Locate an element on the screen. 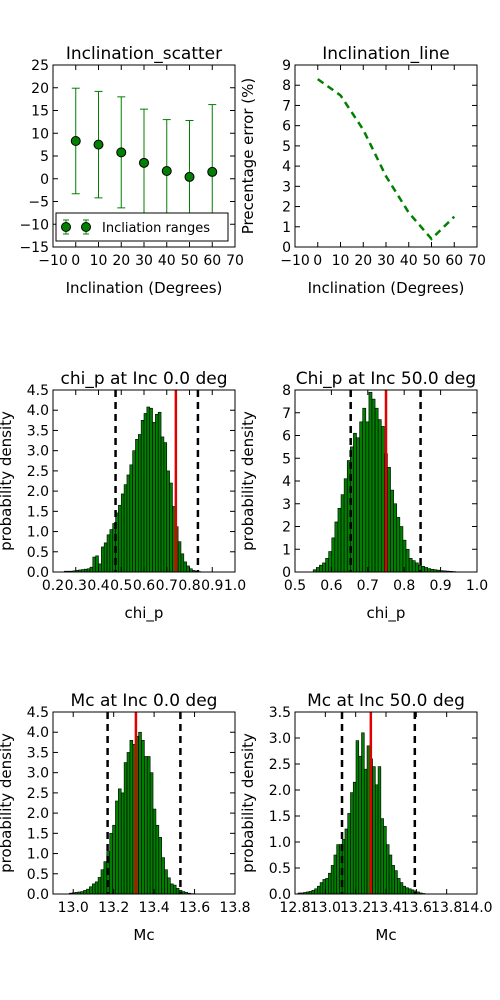 This screenshot has width=500, height=1000. y-tick-label: −15 is located at coordinates (34, 248).